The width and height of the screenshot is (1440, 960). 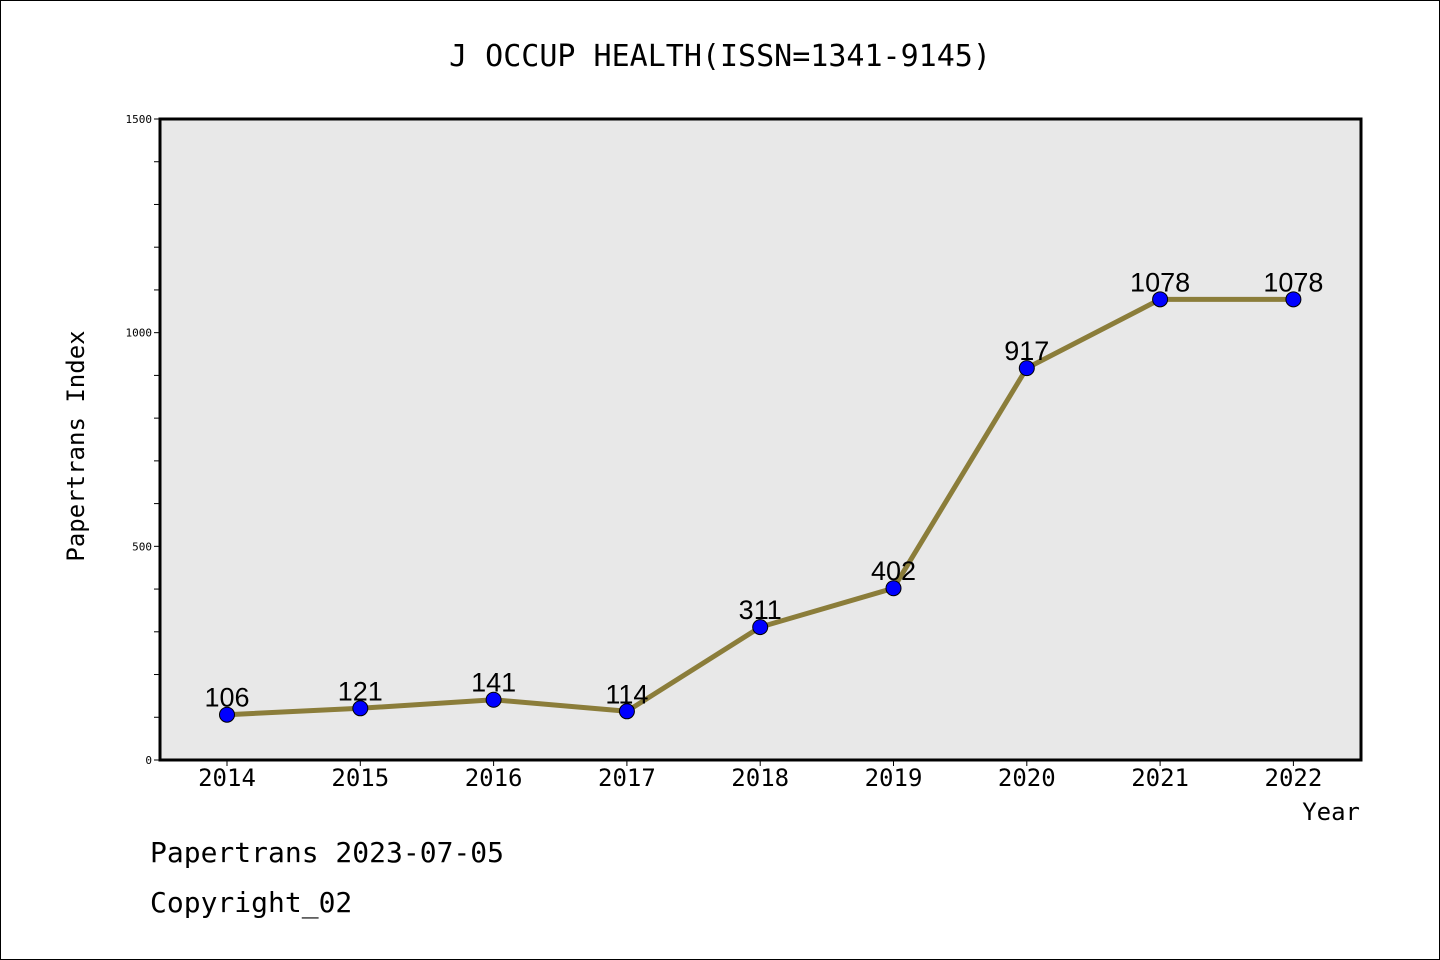 I want to click on x-tick-label: 2016, so click(x=494, y=778).